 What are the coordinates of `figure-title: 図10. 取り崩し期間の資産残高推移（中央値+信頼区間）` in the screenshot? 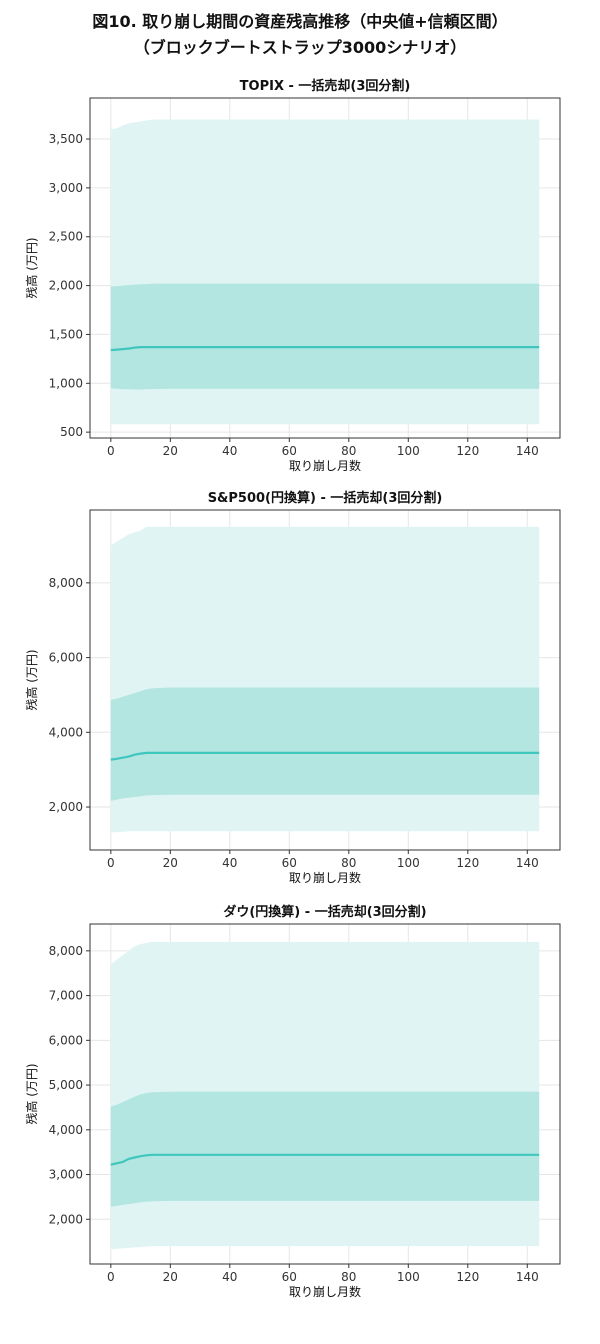 It's located at (300, 21).